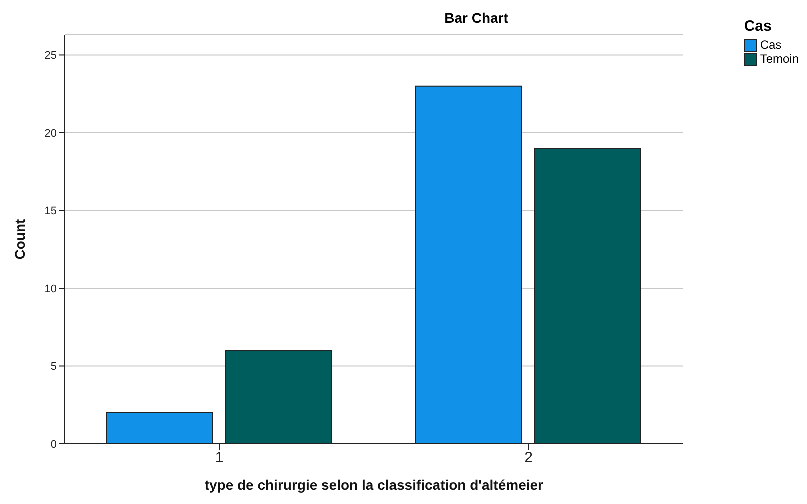  What do you see at coordinates (50, 289) in the screenshot?
I see `y-tick-label: 10` at bounding box center [50, 289].